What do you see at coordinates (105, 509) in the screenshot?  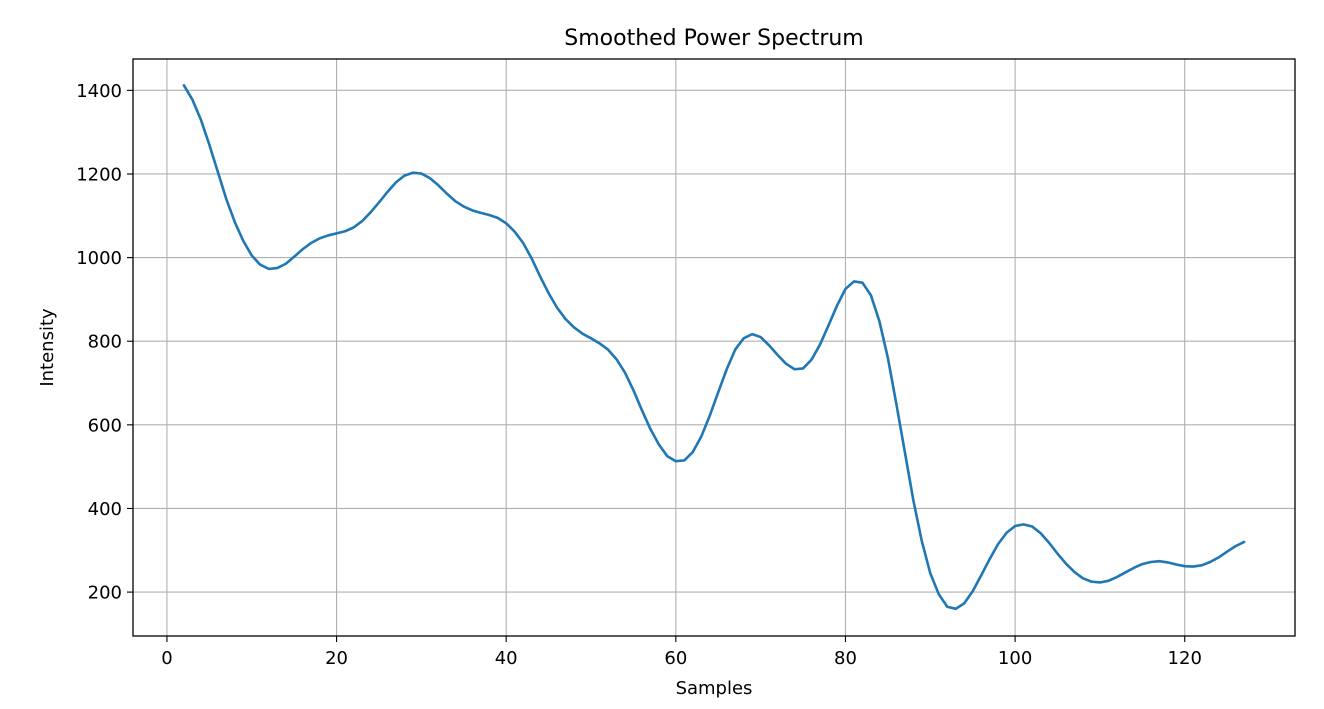 I see `y-tick-label: 400` at bounding box center [105, 509].